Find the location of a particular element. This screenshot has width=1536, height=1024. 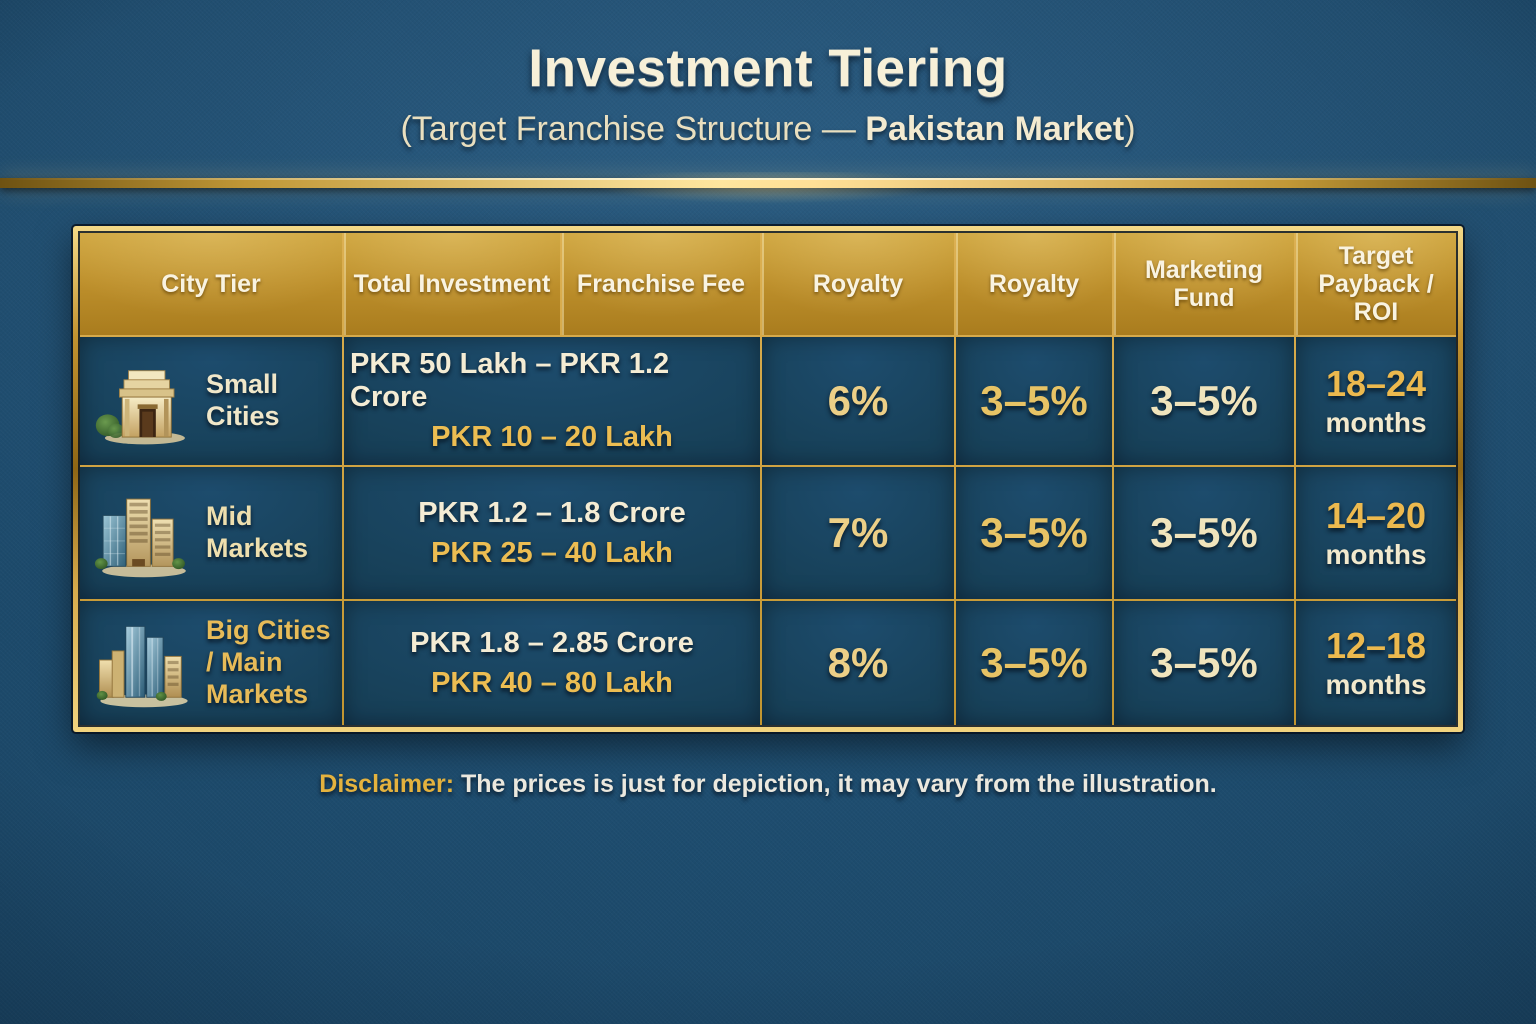

table-row-mid-markets-royalty2-cell: 3–5% is located at coordinates (1034, 533).